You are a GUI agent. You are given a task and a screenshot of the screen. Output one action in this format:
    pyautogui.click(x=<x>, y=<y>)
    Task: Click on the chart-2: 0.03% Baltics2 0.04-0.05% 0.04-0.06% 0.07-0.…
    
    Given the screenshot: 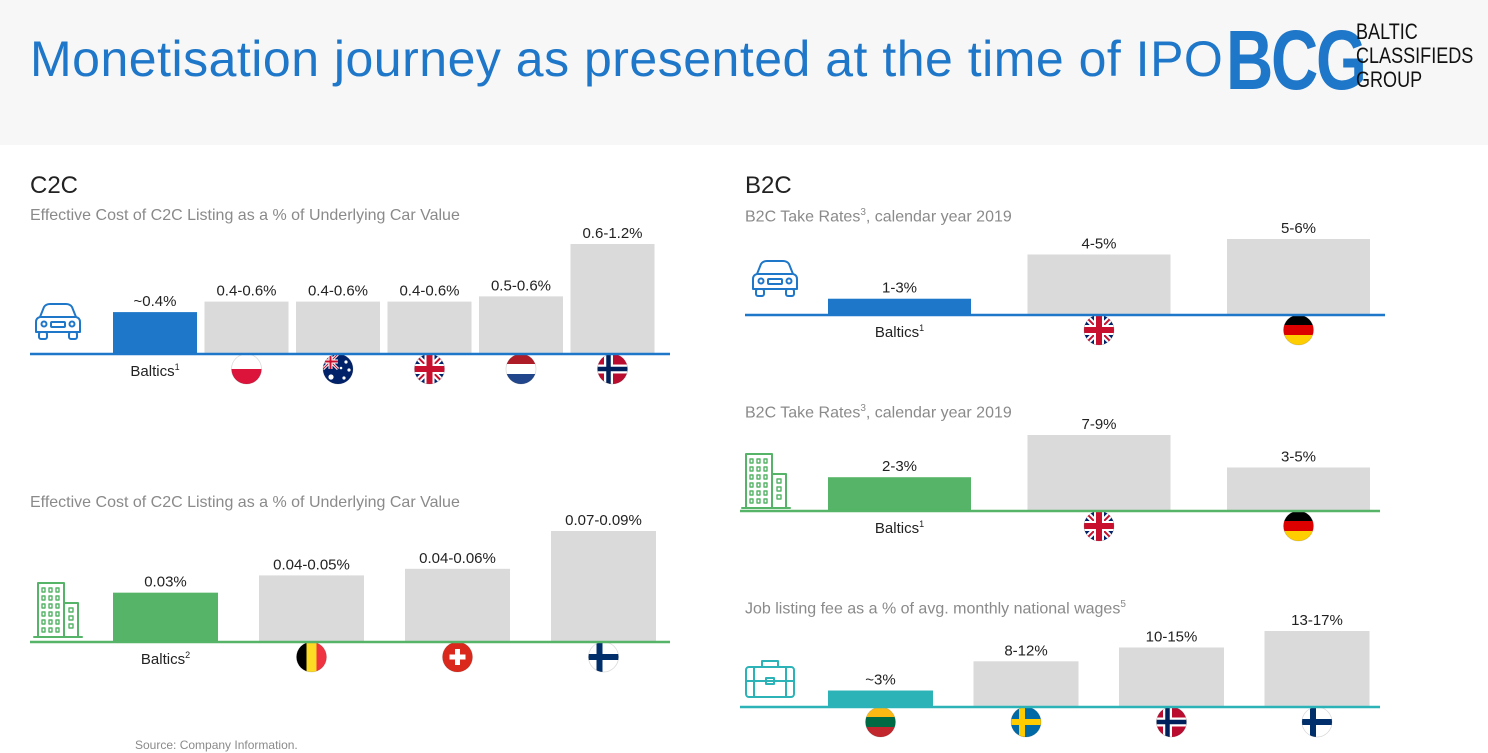 What is the action you would take?
    pyautogui.click(x=350, y=592)
    